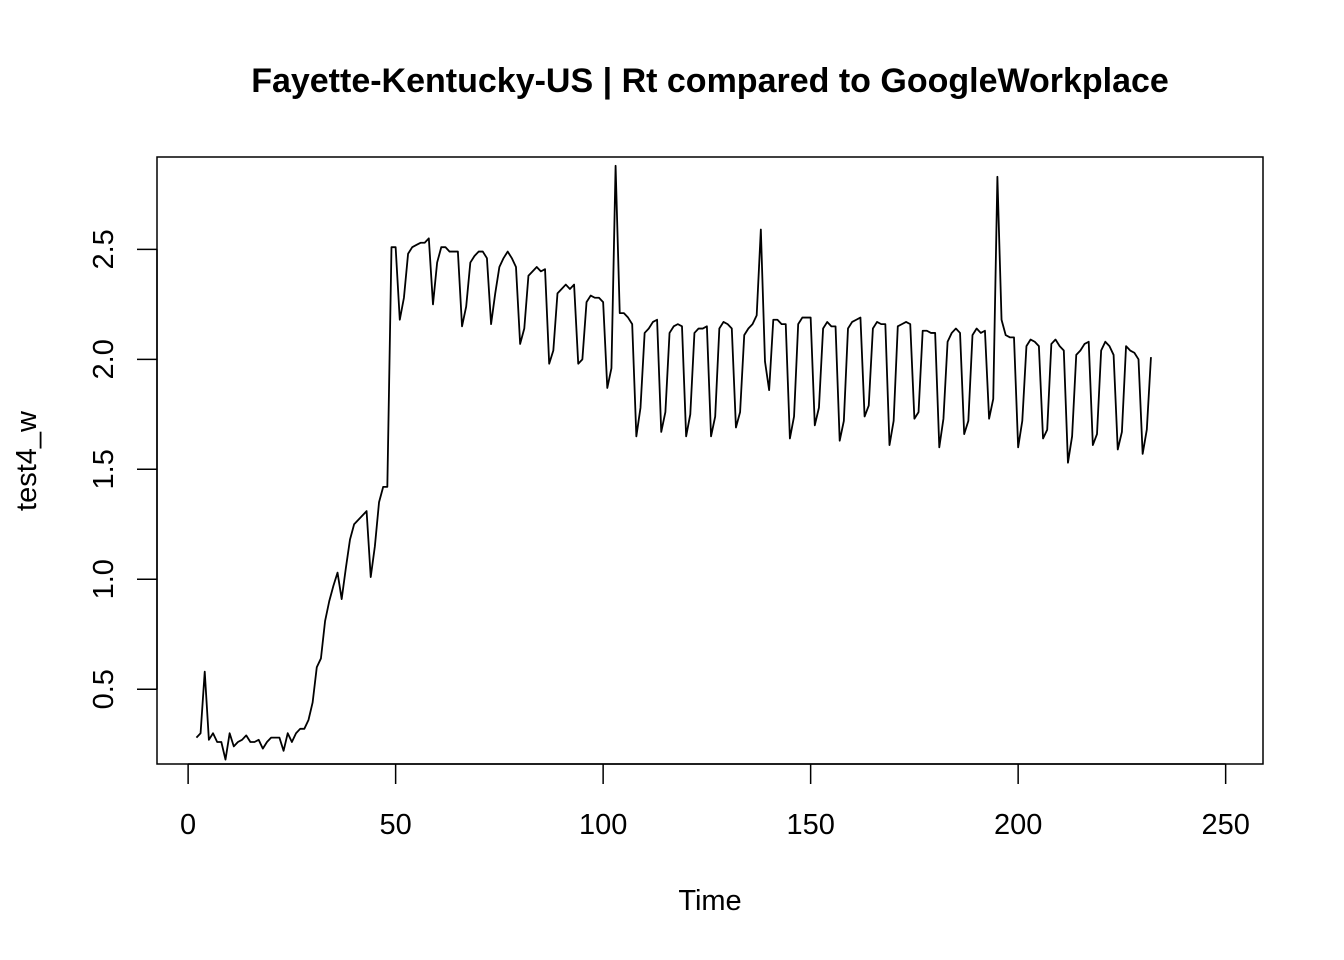 Image resolution: width=1344 pixels, height=960 pixels. Describe the element at coordinates (123, 469) in the screenshot. I see `y-axis: 0.5 1.0 1.5 2.0 2.5` at that location.